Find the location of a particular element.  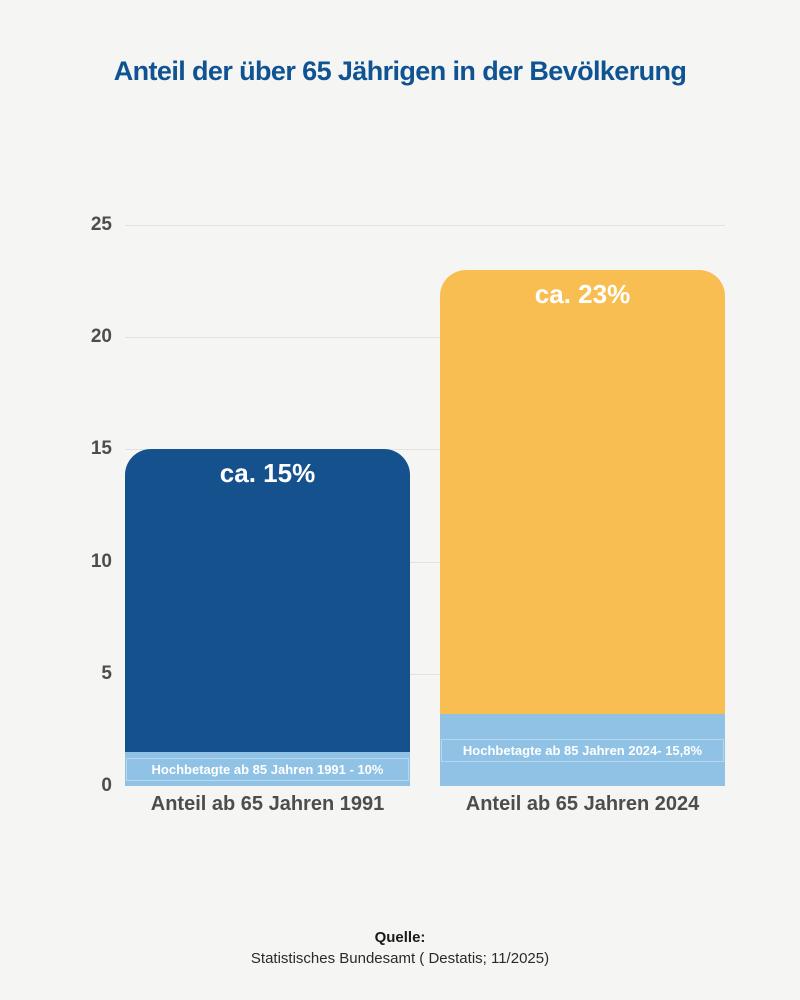

bar-subsegment-2: Hochbetagte ab 85 Jahren 2024- 15,8% is located at coordinates (582, 750).